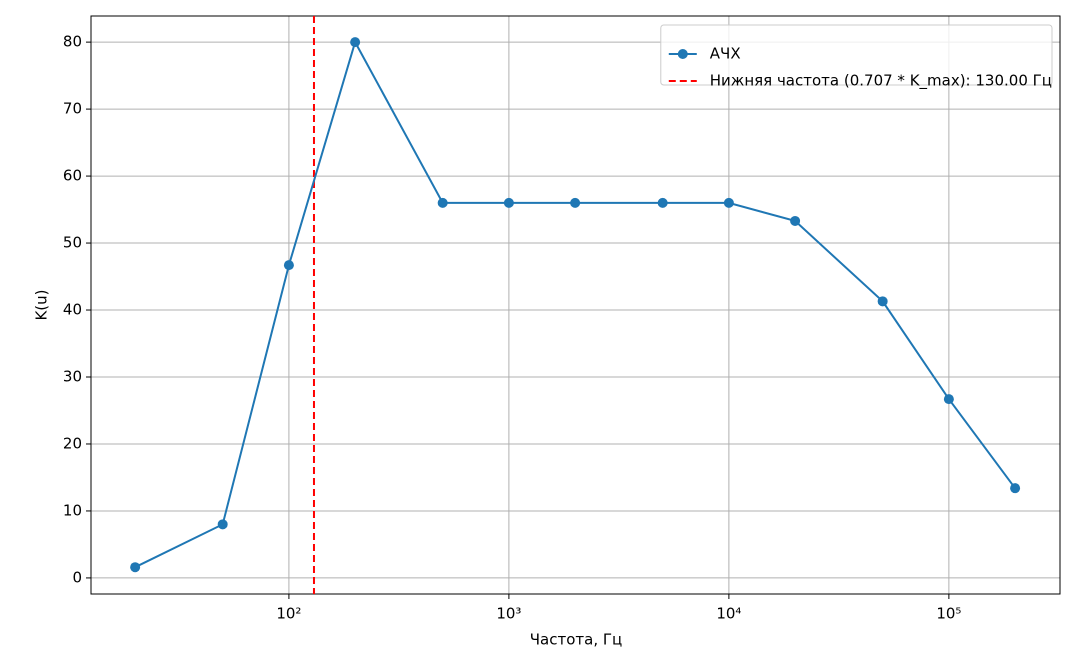 The image size is (1078, 658). I want to click on y-tick-label: 0, so click(77, 577).